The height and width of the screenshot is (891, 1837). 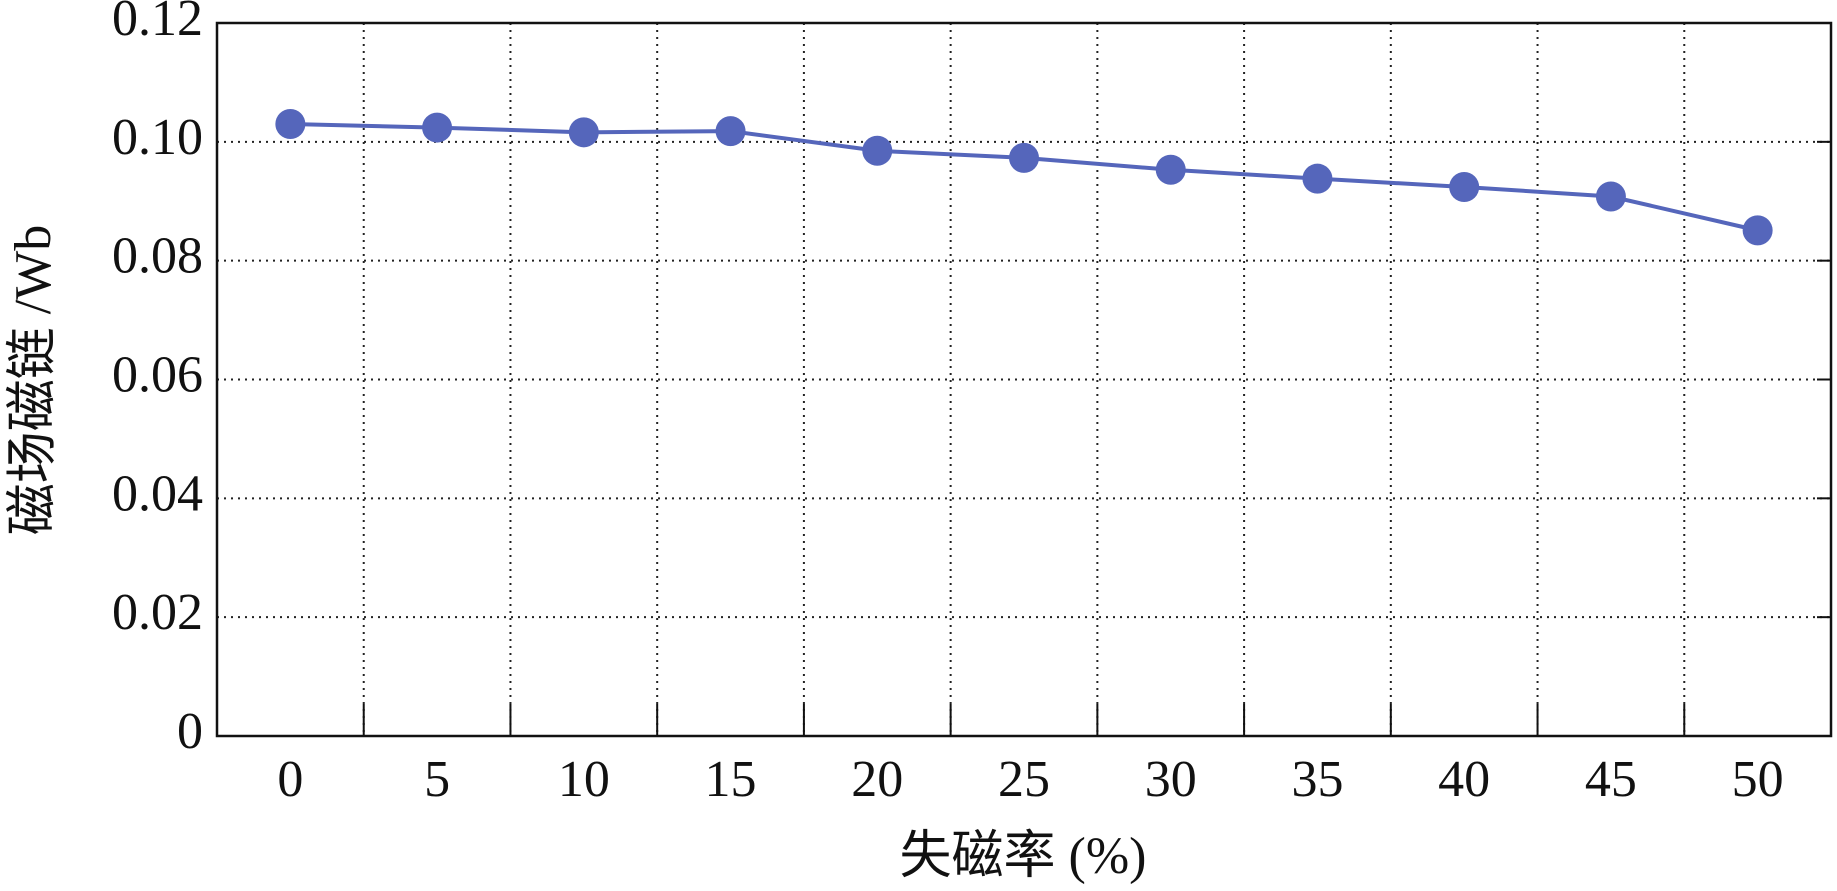 What do you see at coordinates (1024, 779) in the screenshot?
I see `x-tick-label: 25` at bounding box center [1024, 779].